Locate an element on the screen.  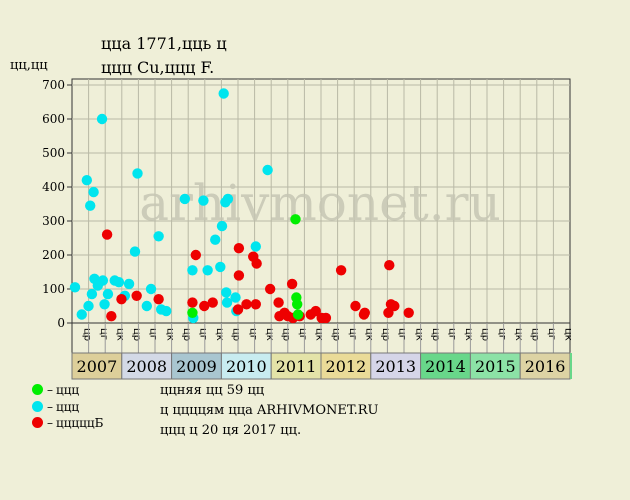
footer-line2: ц ццццям цца ARHIVMONET.RU is located at coordinates (269, 410).